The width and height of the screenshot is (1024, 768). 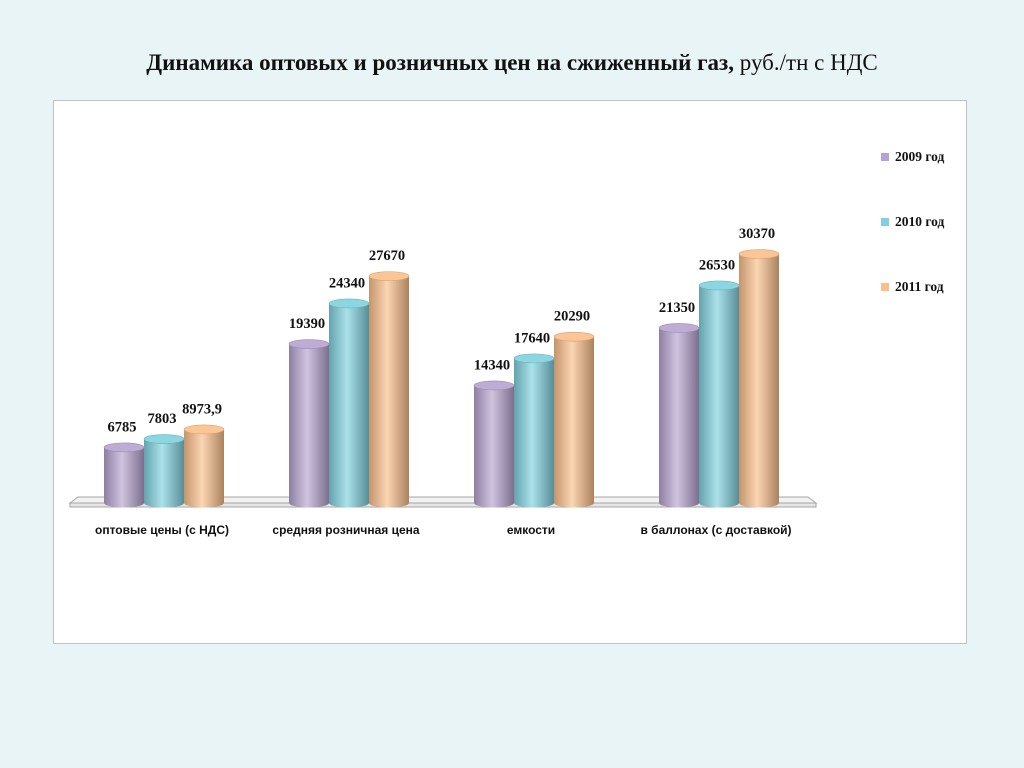 I want to click on legend-label: 2011 год, so click(x=919, y=286).